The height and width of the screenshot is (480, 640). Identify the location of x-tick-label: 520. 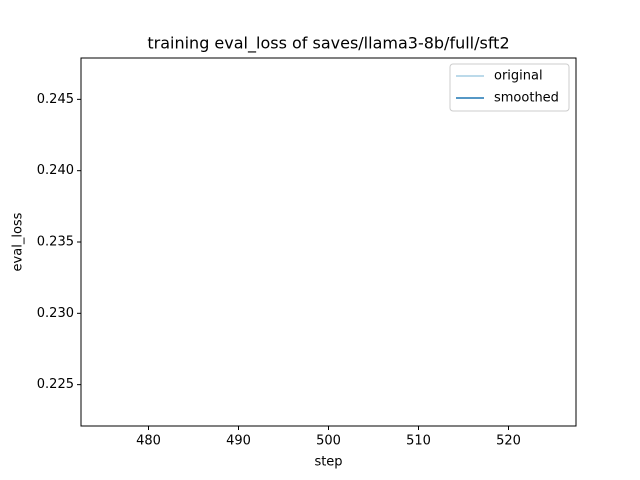
(508, 441).